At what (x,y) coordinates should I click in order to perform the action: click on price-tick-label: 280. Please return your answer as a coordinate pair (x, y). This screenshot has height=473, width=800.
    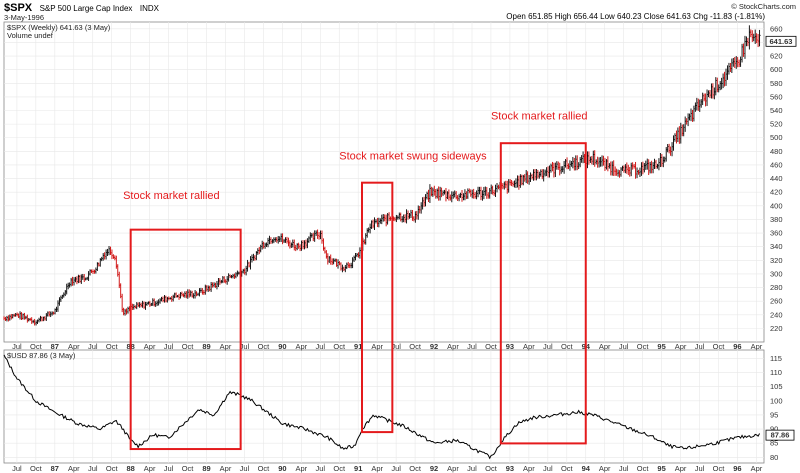
    Looking at the image, I should click on (776, 287).